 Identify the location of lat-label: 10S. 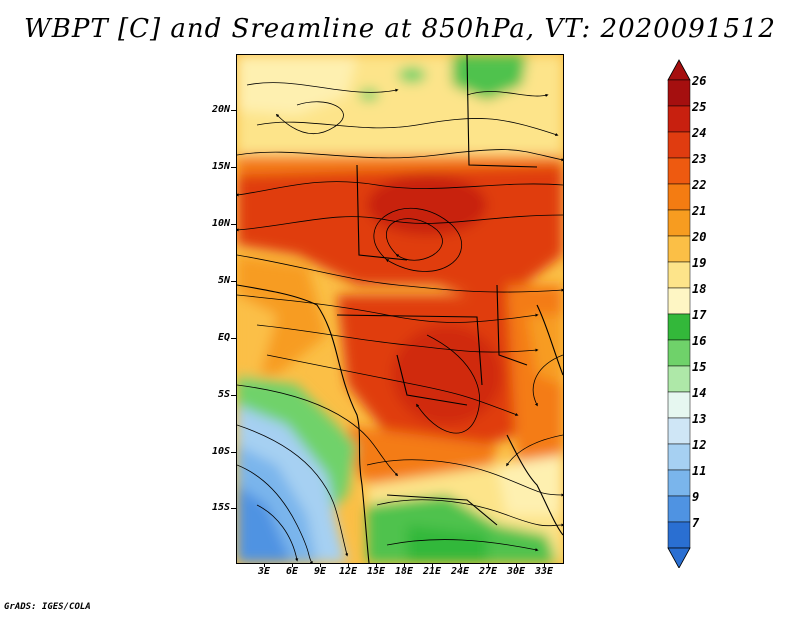
(220, 451).